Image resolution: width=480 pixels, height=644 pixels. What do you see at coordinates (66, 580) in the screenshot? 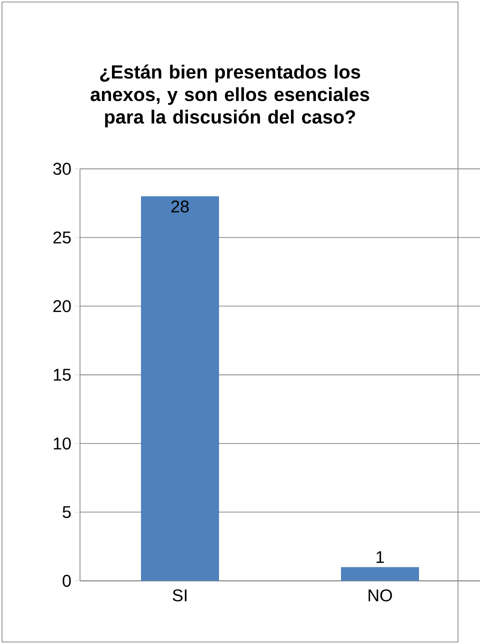
I see `y-tick-label: 0` at bounding box center [66, 580].